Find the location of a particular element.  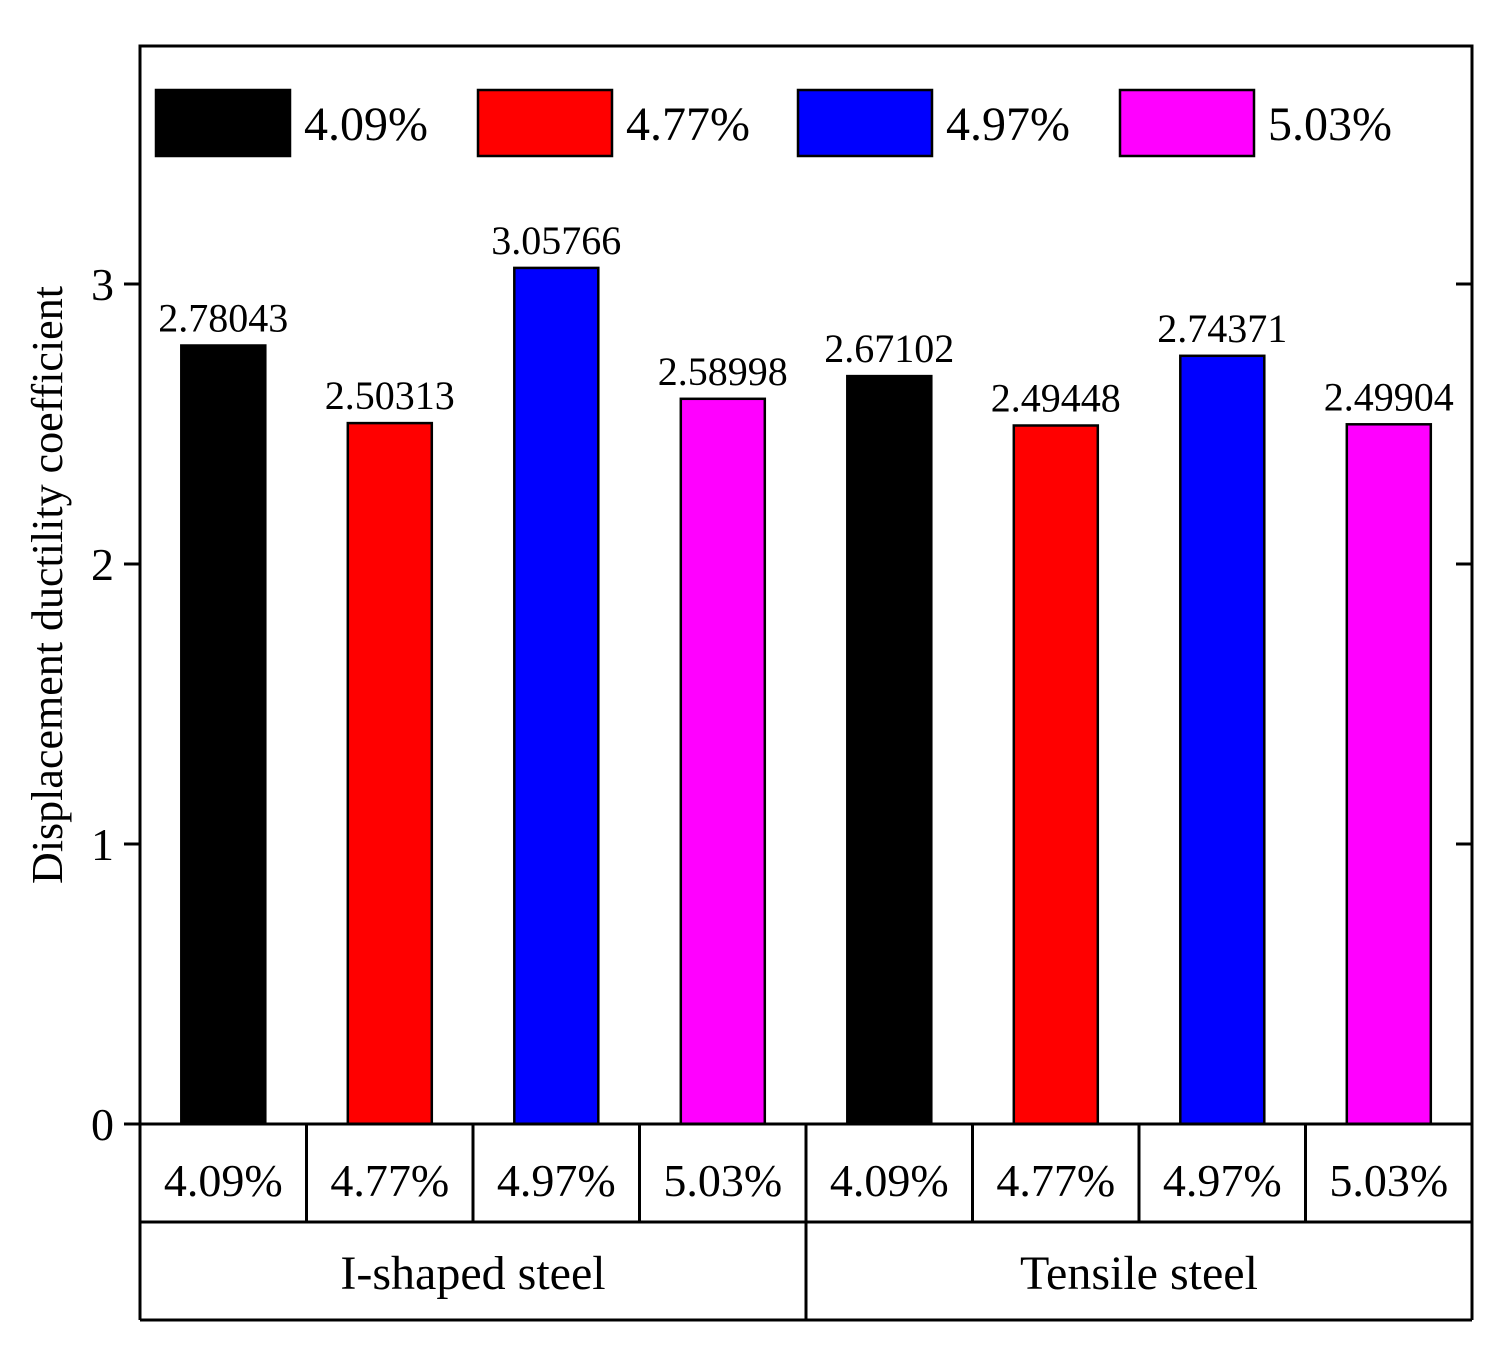

y-axis-label: Displacement ductility coefficient is located at coordinates (47, 585).